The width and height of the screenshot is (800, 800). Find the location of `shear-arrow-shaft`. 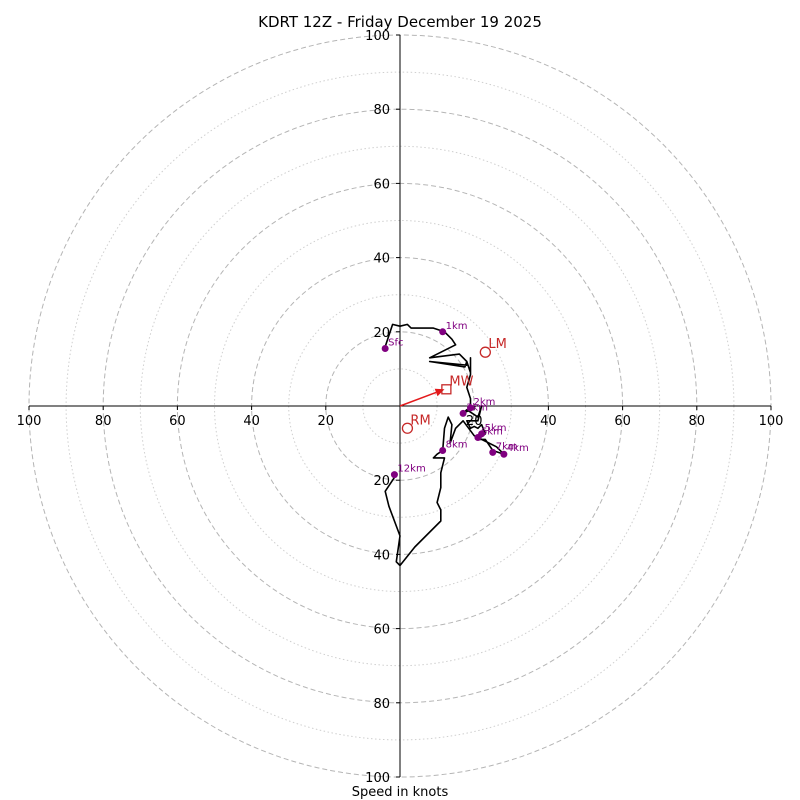

shear-arrow-shaft is located at coordinates (418, 399).